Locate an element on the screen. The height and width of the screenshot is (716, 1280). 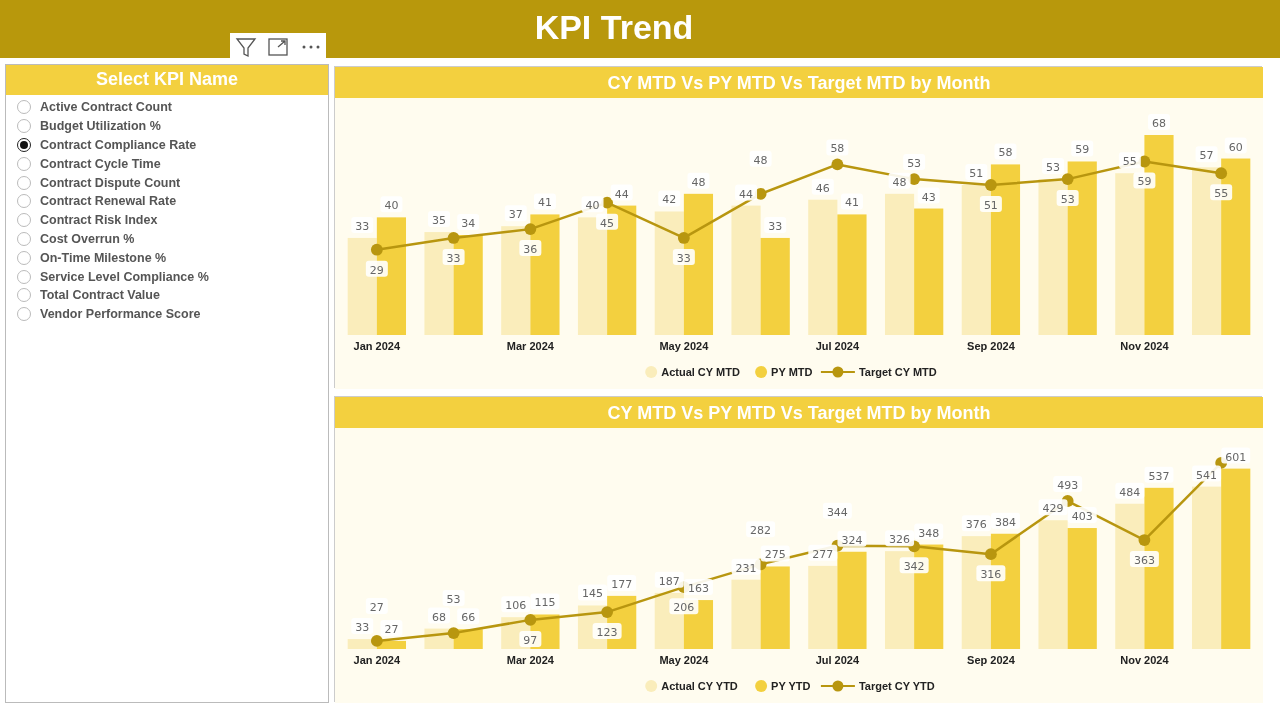
data-label: 34 is located at coordinates (468, 223).